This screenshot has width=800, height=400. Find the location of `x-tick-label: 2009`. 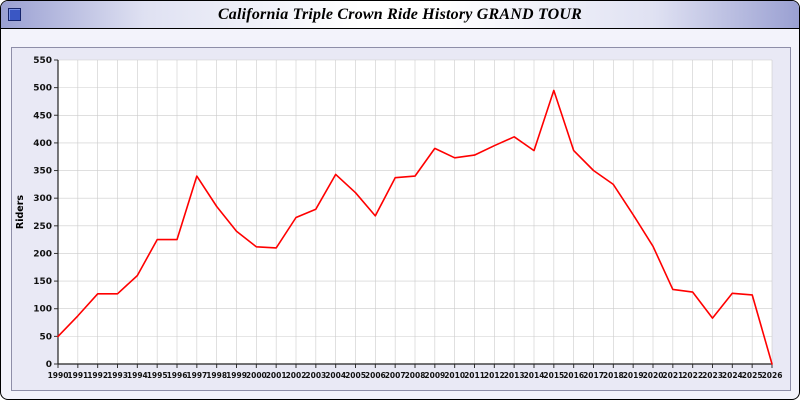

x-tick-label: 2009 is located at coordinates (434, 375).